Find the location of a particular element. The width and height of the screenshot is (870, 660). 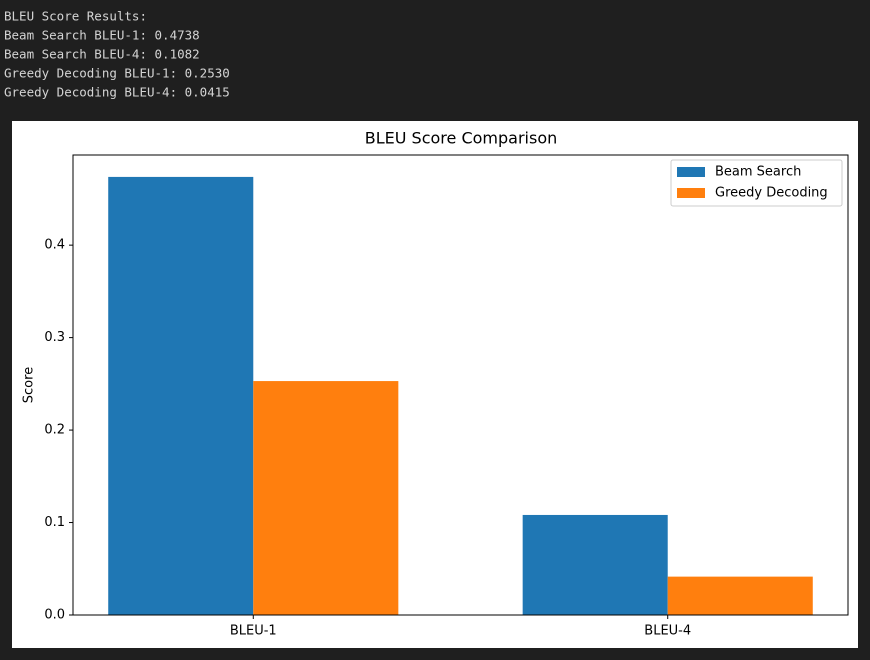

x-tick-label: BLEU-1 is located at coordinates (253, 631).